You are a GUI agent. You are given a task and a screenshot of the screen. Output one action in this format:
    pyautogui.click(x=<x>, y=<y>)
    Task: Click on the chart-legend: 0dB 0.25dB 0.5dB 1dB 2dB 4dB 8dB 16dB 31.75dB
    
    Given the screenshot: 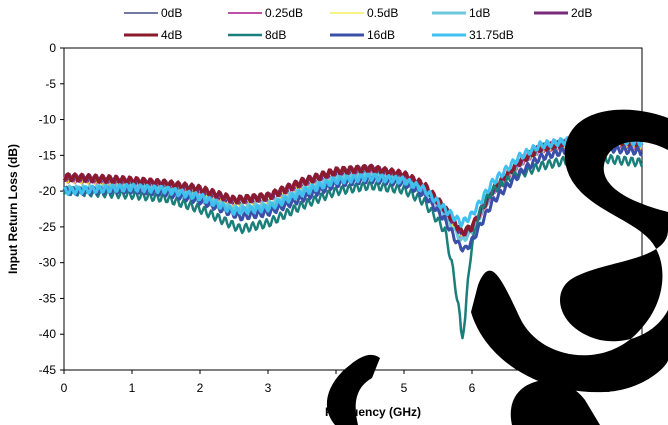 What is the action you would take?
    pyautogui.click(x=358, y=24)
    